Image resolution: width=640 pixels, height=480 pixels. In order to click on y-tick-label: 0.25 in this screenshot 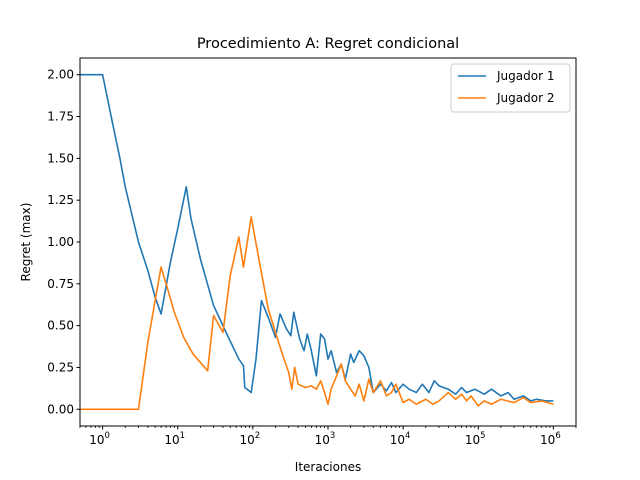, I will do `click(60, 367)`.